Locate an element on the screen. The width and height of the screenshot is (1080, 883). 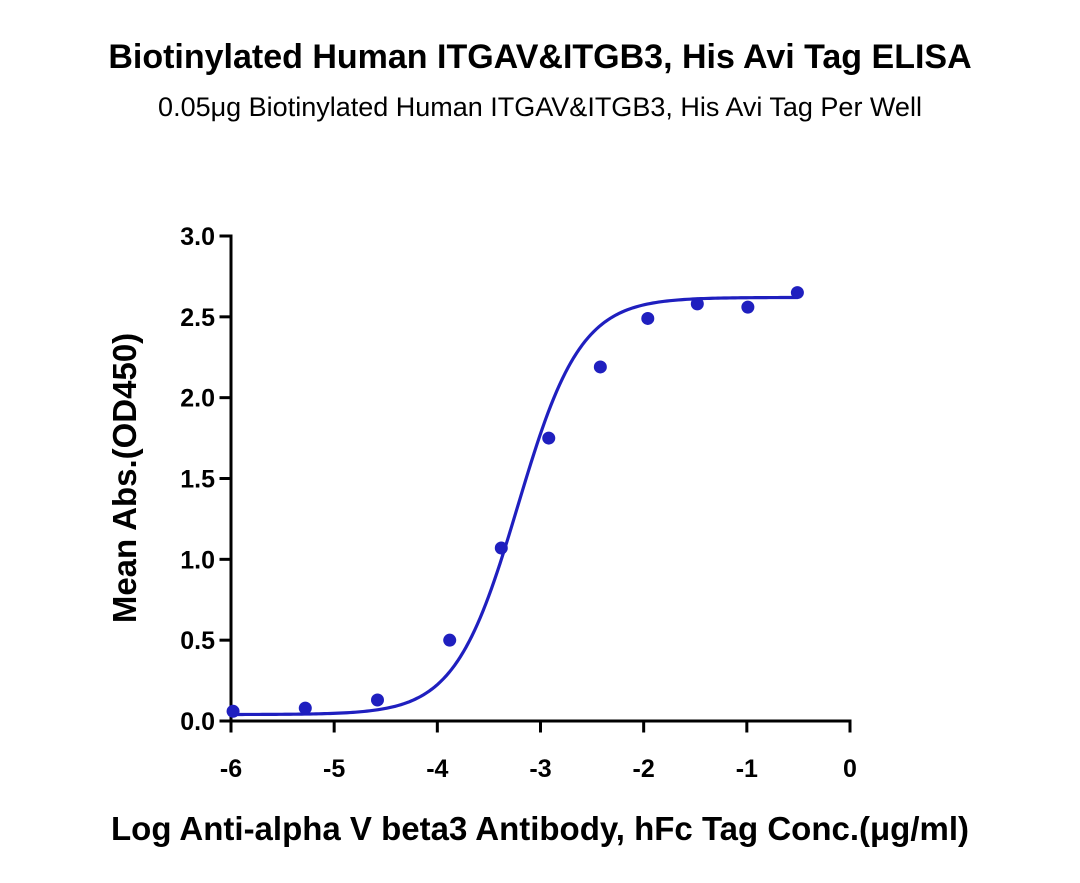
y-tick-label: 3.0 is located at coordinates (197, 237).